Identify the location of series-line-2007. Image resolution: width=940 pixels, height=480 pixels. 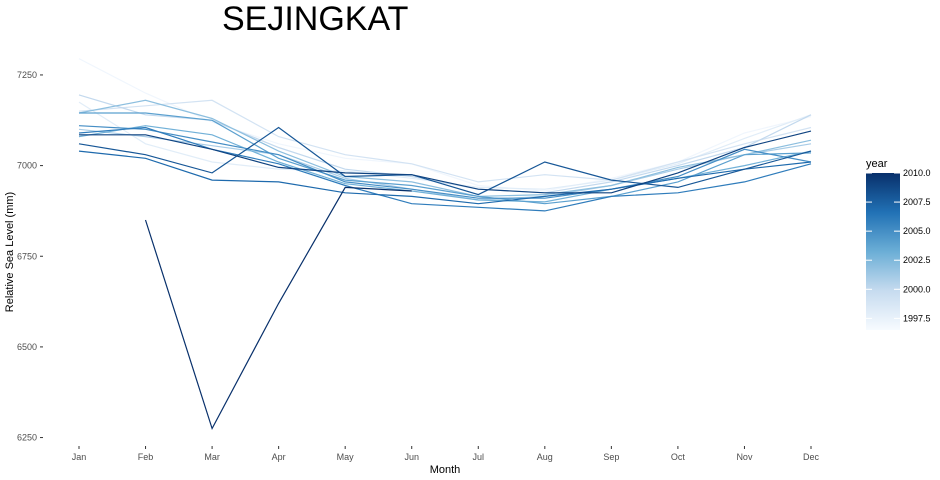
(445, 177).